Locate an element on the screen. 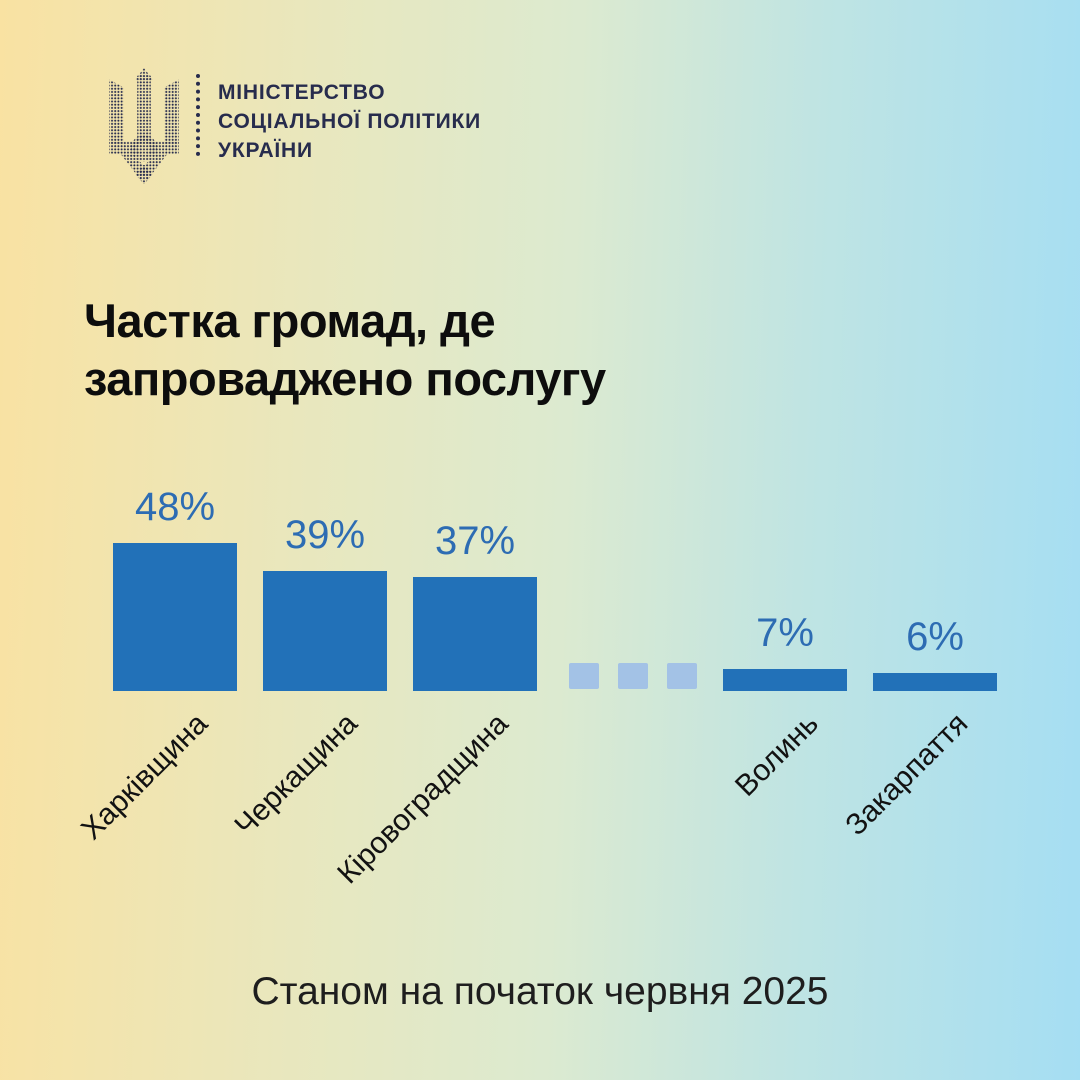 This screenshot has height=1080, width=1080. bar-Черкащина is located at coordinates (325, 631).